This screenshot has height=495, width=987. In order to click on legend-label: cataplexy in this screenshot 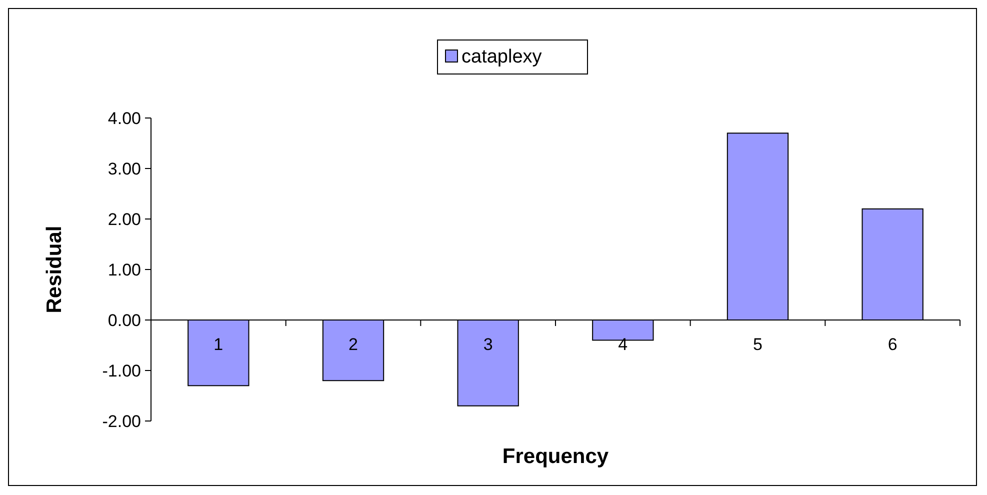, I will do `click(502, 57)`.